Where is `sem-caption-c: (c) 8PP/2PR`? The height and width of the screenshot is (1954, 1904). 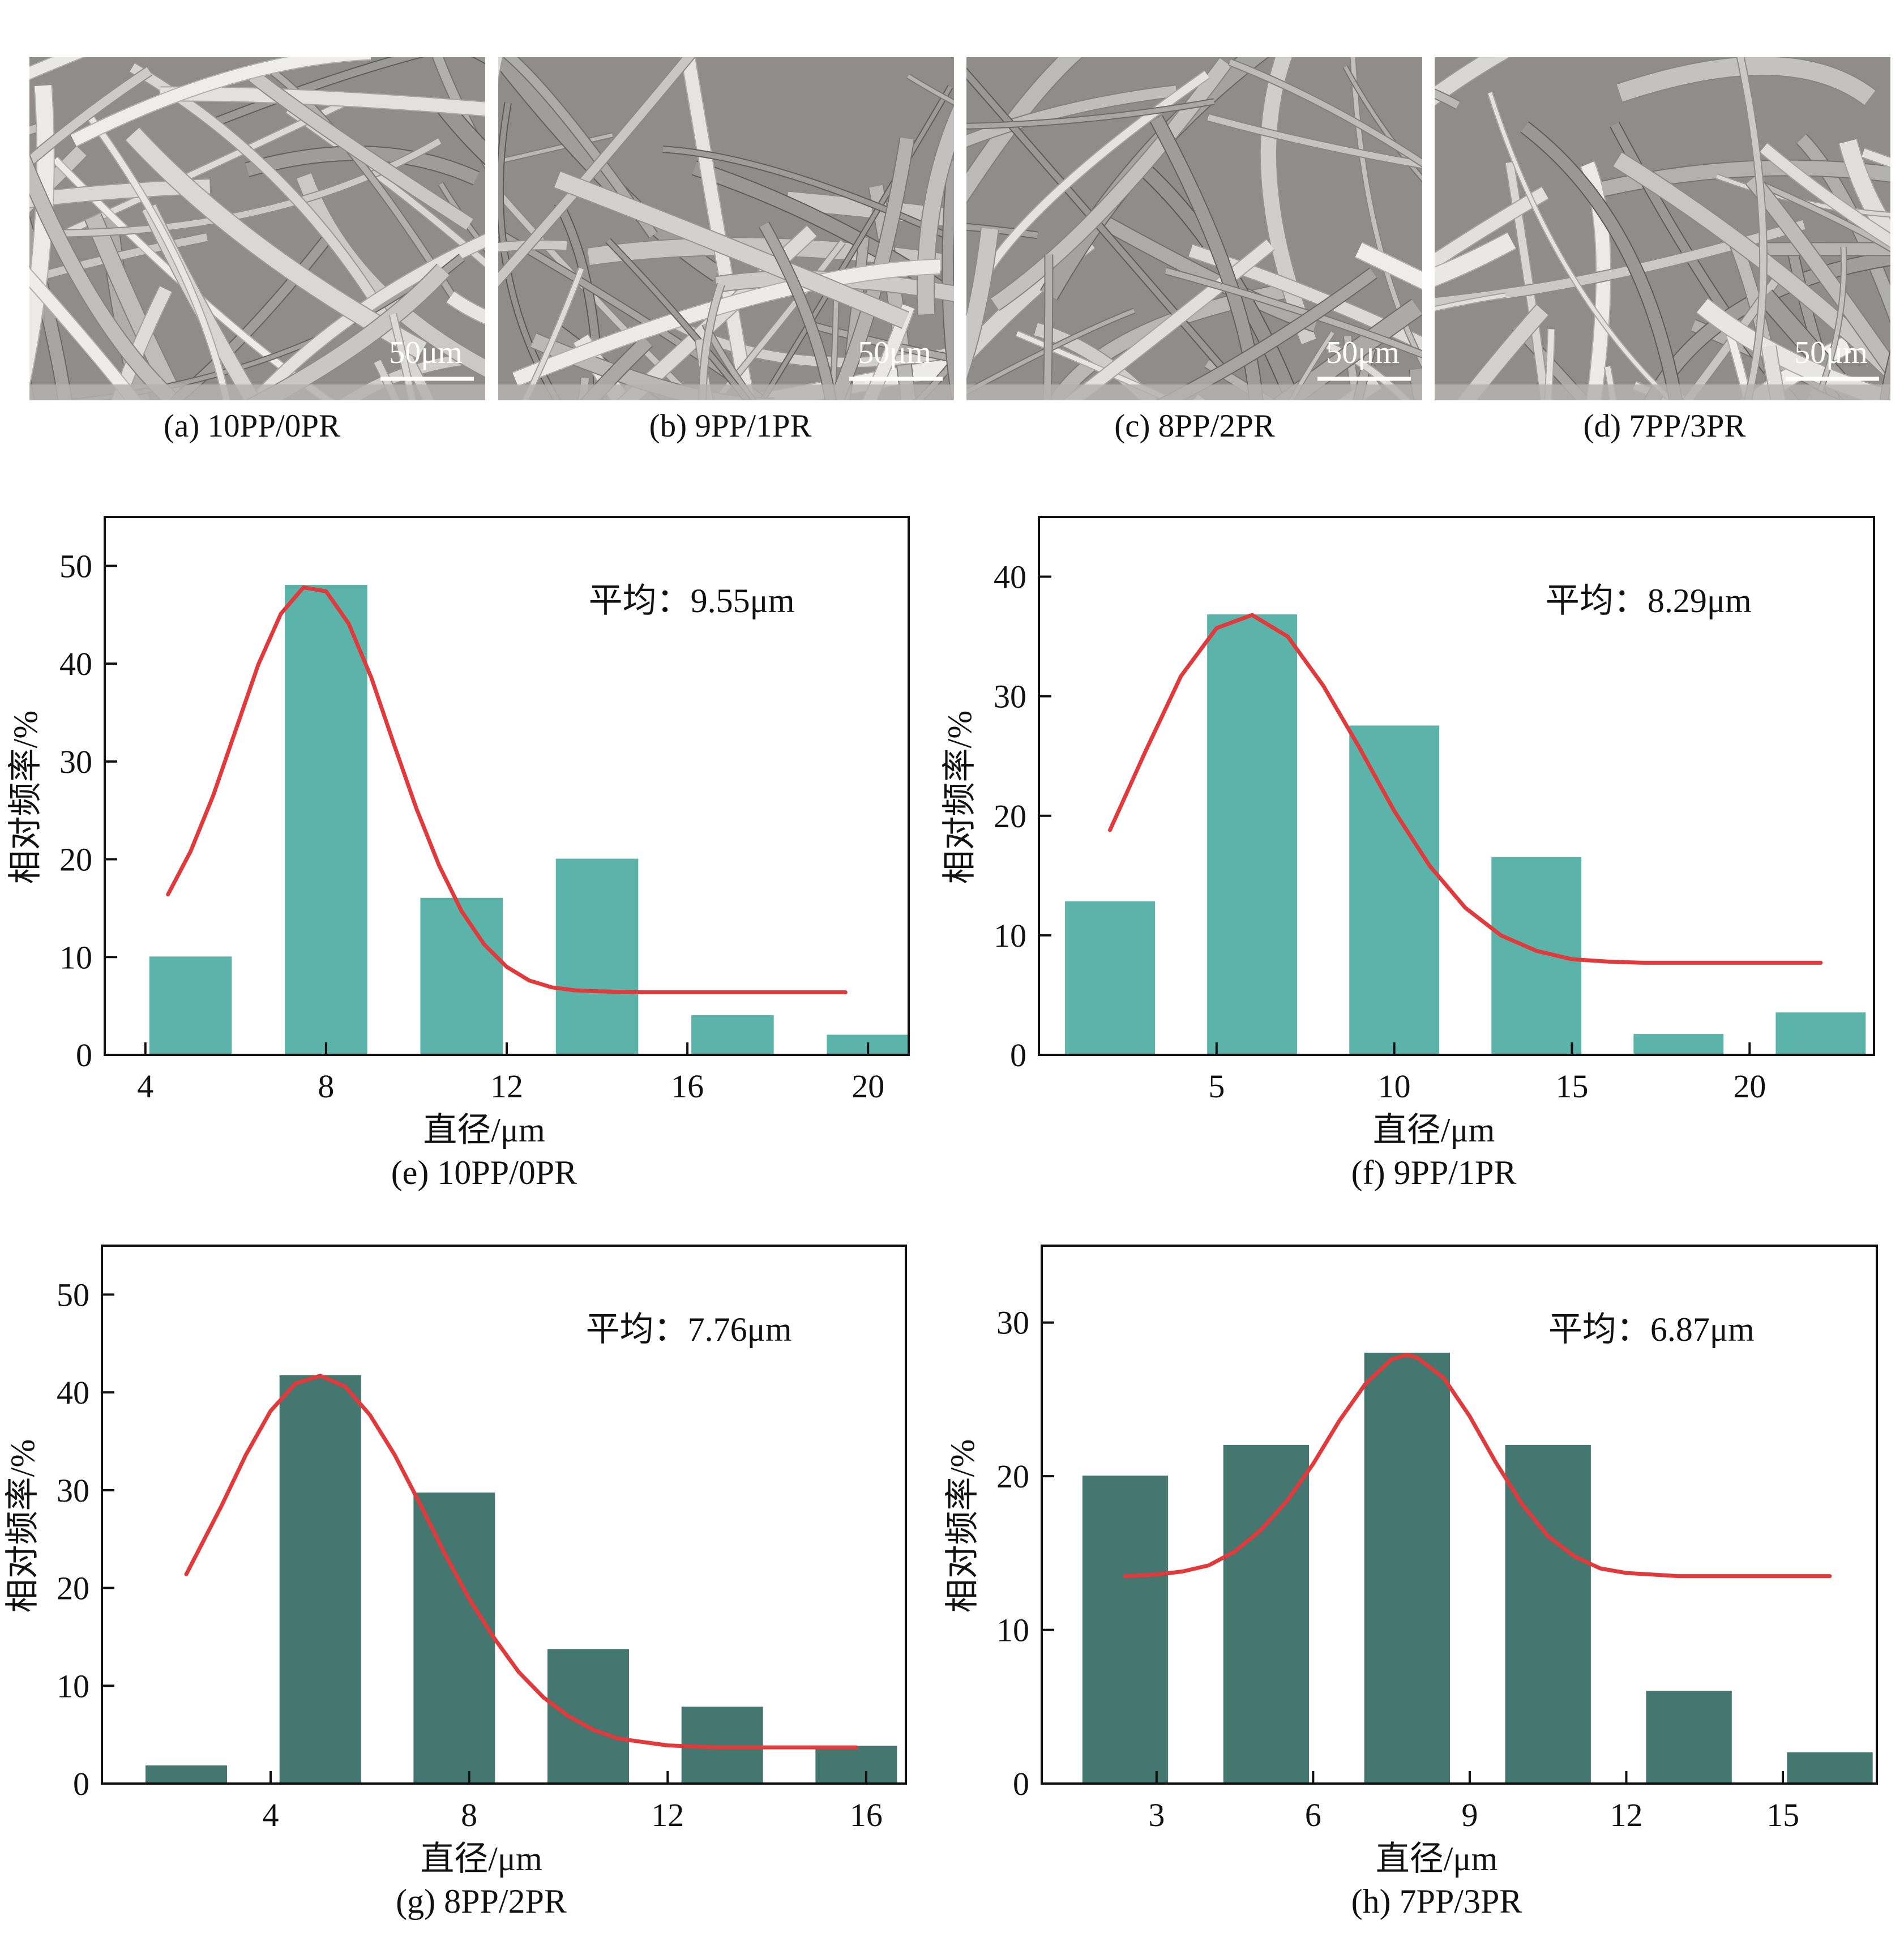
sem-caption-c: (c) 8PP/2PR is located at coordinates (1194, 426).